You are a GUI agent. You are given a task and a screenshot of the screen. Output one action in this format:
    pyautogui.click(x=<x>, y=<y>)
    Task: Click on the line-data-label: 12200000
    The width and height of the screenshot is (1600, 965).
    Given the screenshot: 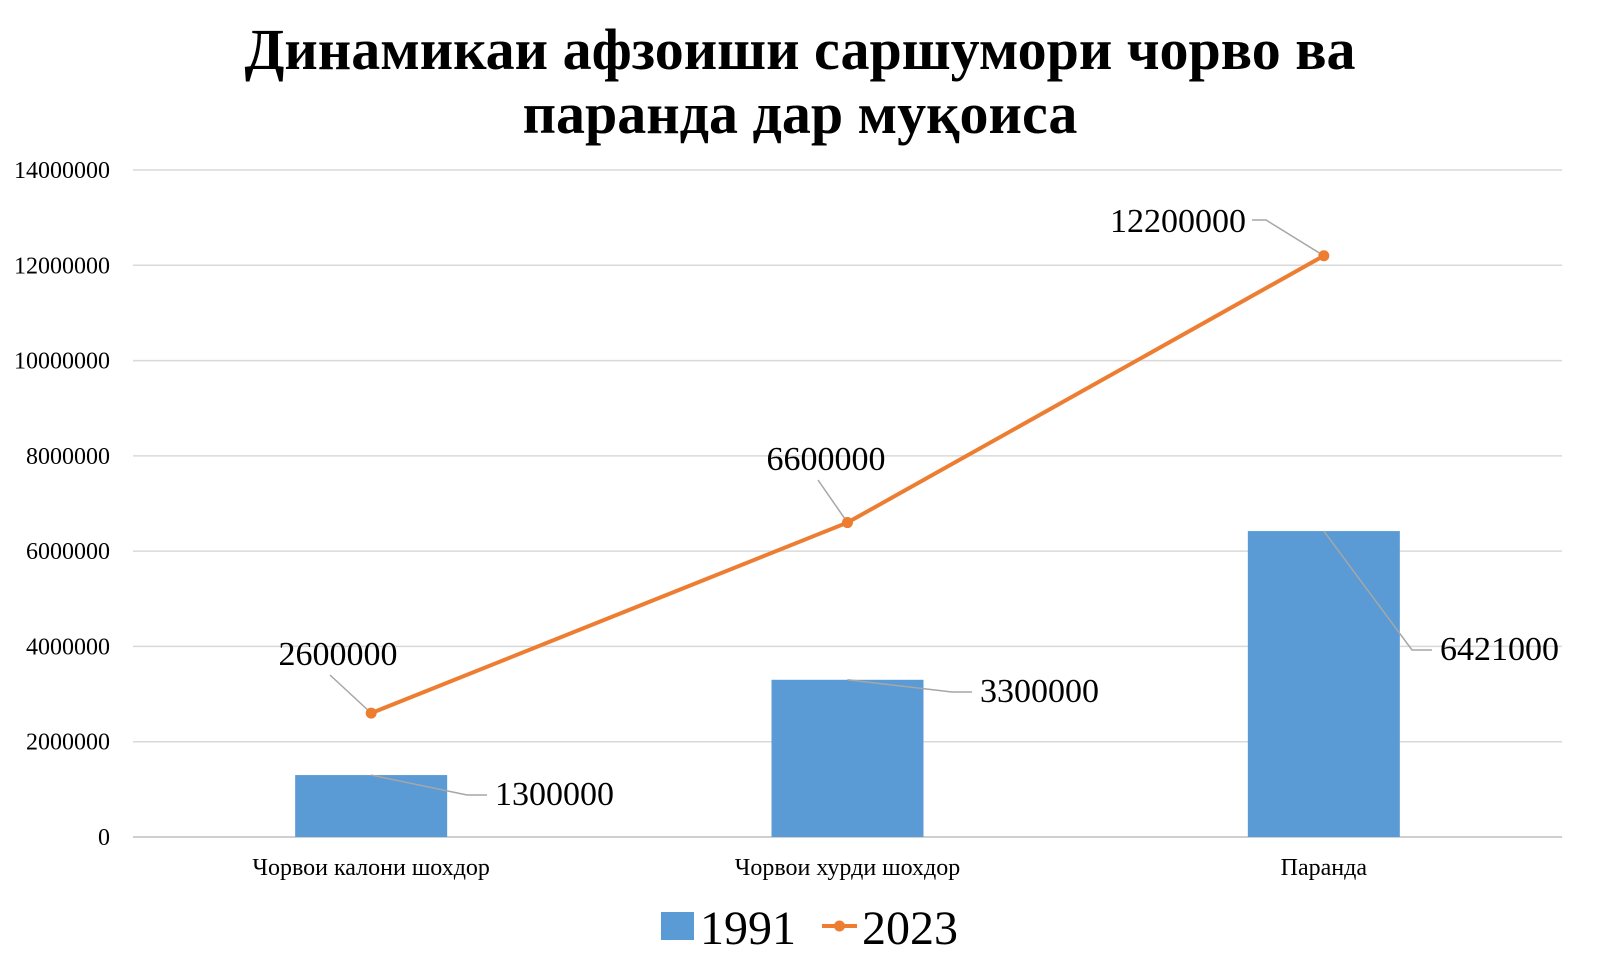 What is the action you would take?
    pyautogui.click(x=1178, y=221)
    